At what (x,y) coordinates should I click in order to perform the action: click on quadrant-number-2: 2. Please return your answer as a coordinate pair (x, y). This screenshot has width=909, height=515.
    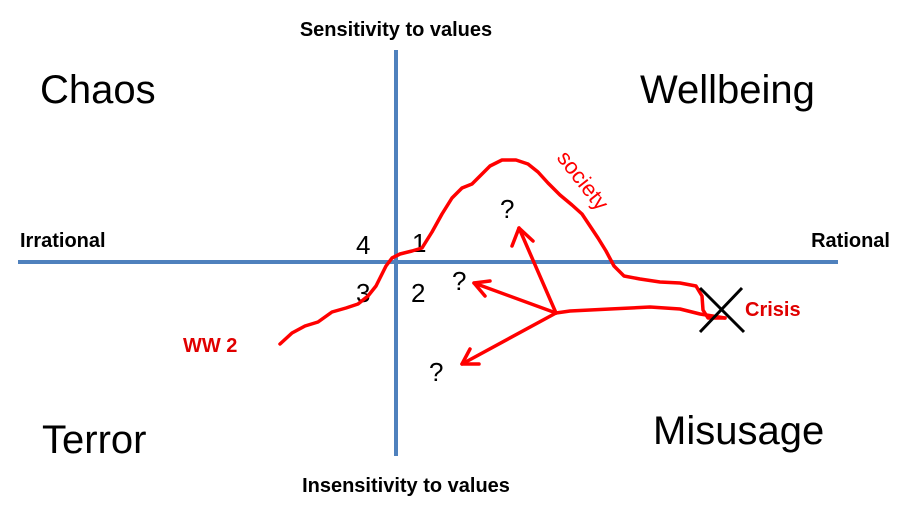
    Looking at the image, I should click on (418, 293).